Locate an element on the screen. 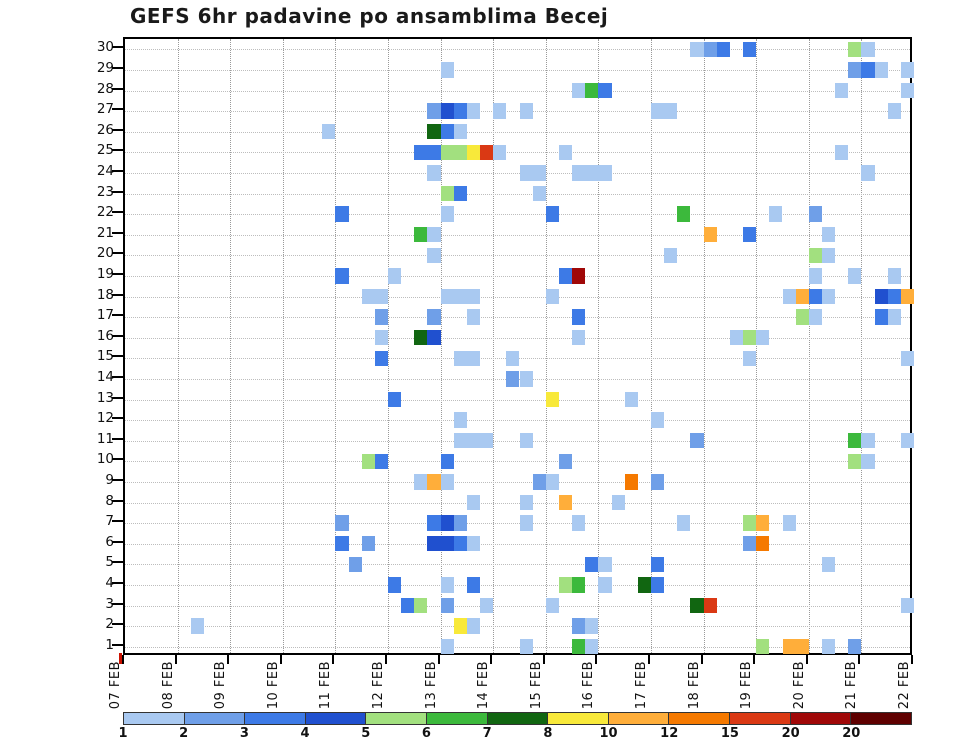 The height and width of the screenshot is (742, 960). y-axis-label: 8 is located at coordinates (109, 500).